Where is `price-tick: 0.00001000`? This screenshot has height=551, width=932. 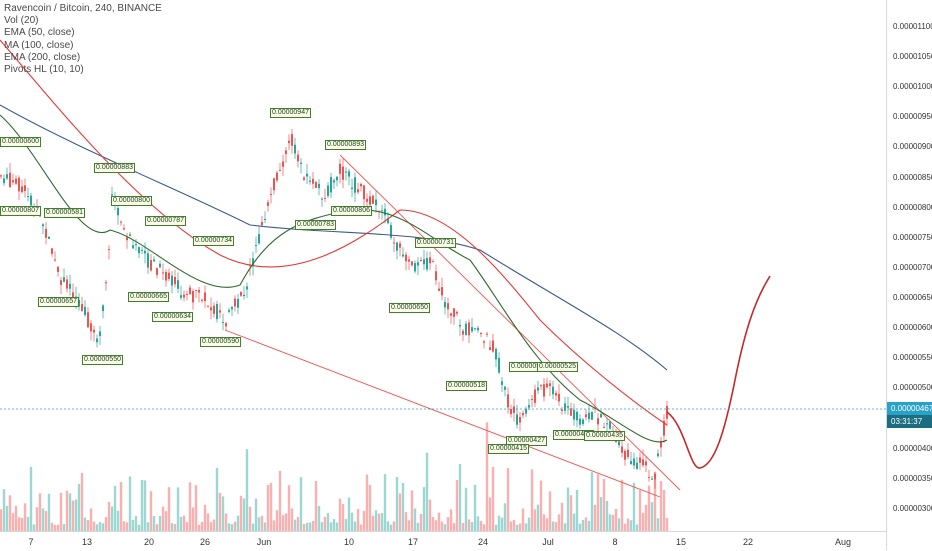 price-tick: 0.00001000 is located at coordinates (912, 86).